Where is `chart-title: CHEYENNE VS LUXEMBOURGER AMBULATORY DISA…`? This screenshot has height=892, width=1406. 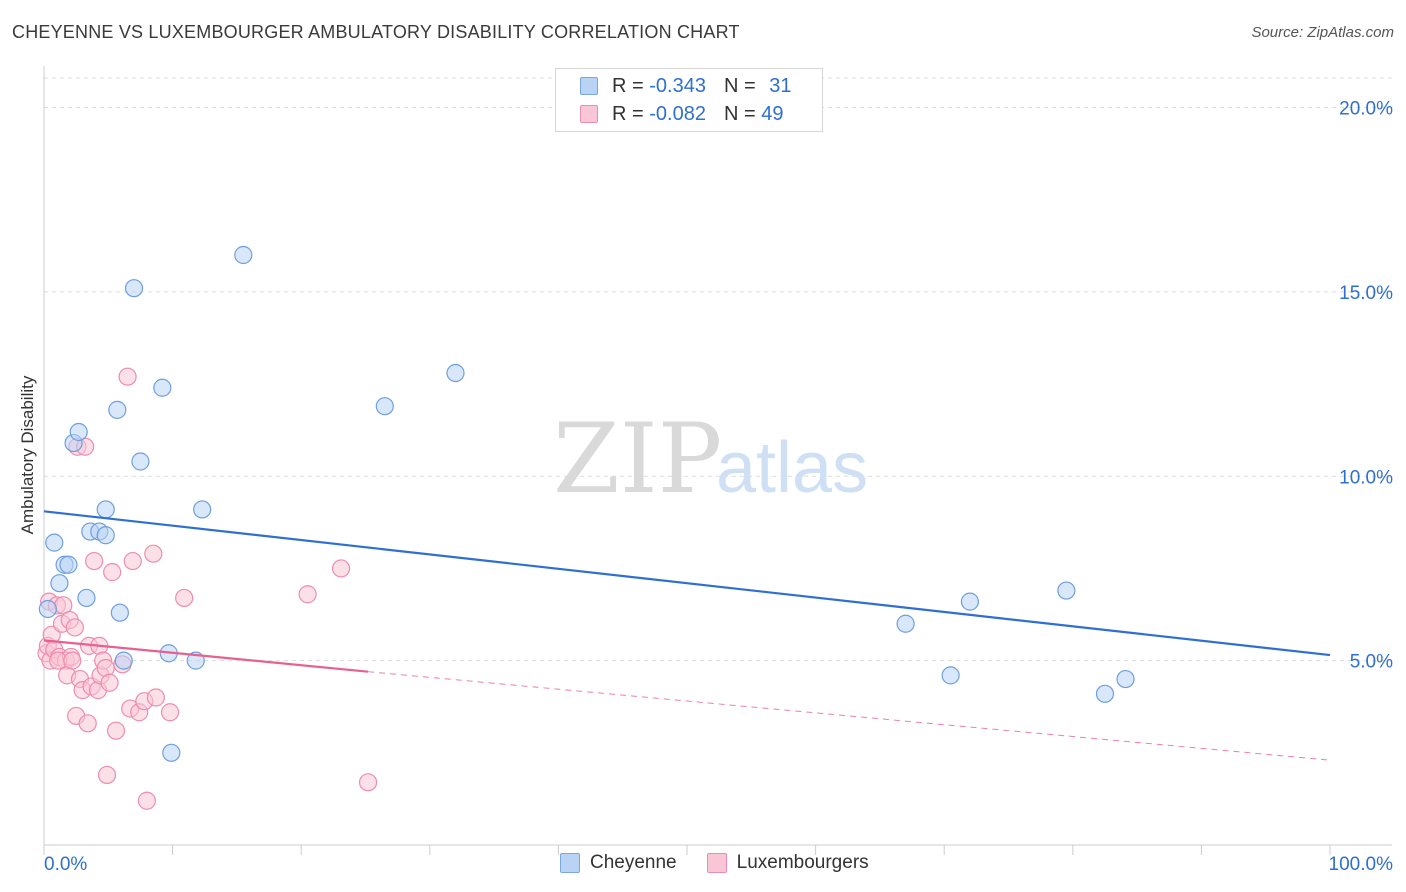
chart-title: CHEYENNE VS LUXEMBOURGER AMBULATORY DISA… is located at coordinates (376, 32).